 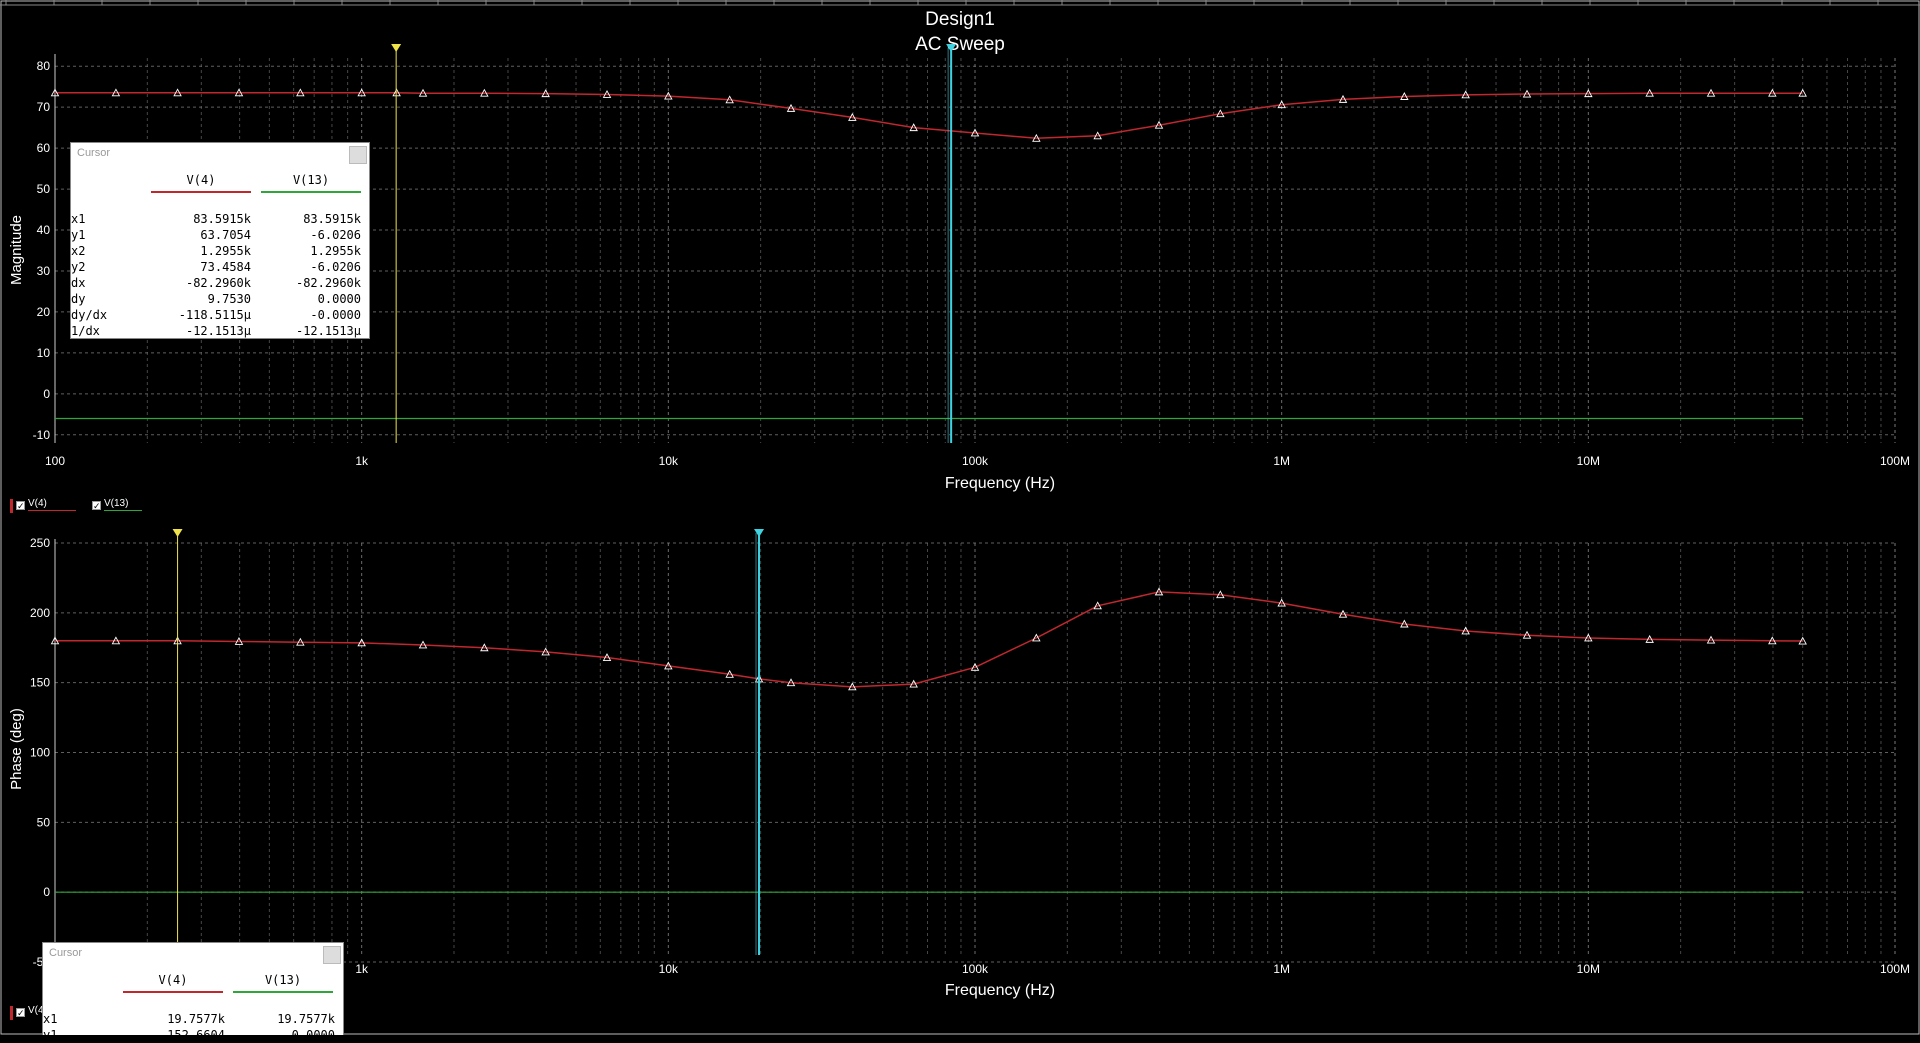 I want to click on x-tick-label: 1k, so click(x=362, y=461).